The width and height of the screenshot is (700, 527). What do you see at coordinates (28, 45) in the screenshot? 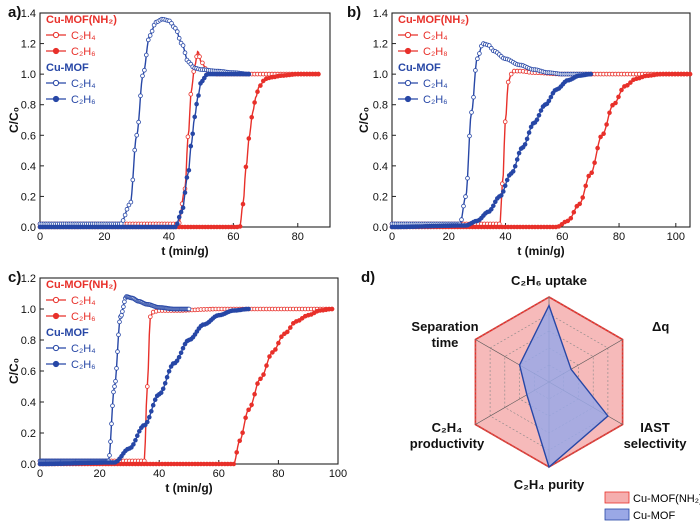
I see `y-tick-label: 1.2` at bounding box center [28, 45].